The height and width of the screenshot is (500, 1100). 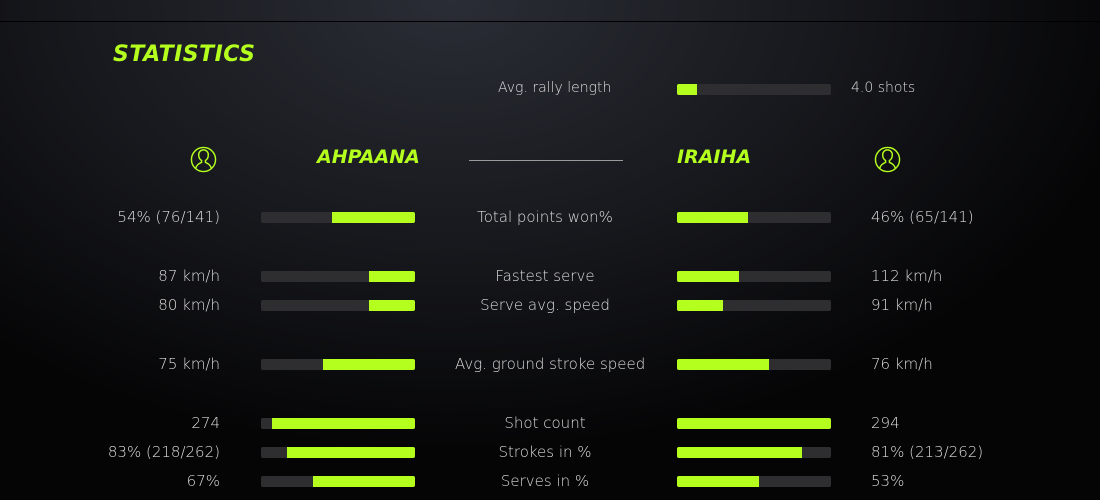 I want to click on stat-left-value: 274, so click(x=205, y=423).